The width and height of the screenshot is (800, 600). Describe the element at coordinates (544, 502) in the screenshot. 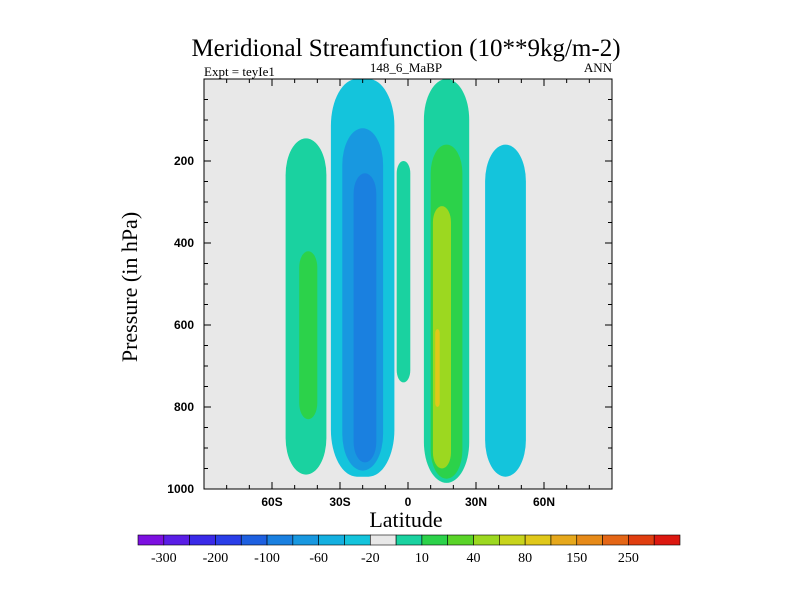

I see `x-tick-label: 60N` at that location.